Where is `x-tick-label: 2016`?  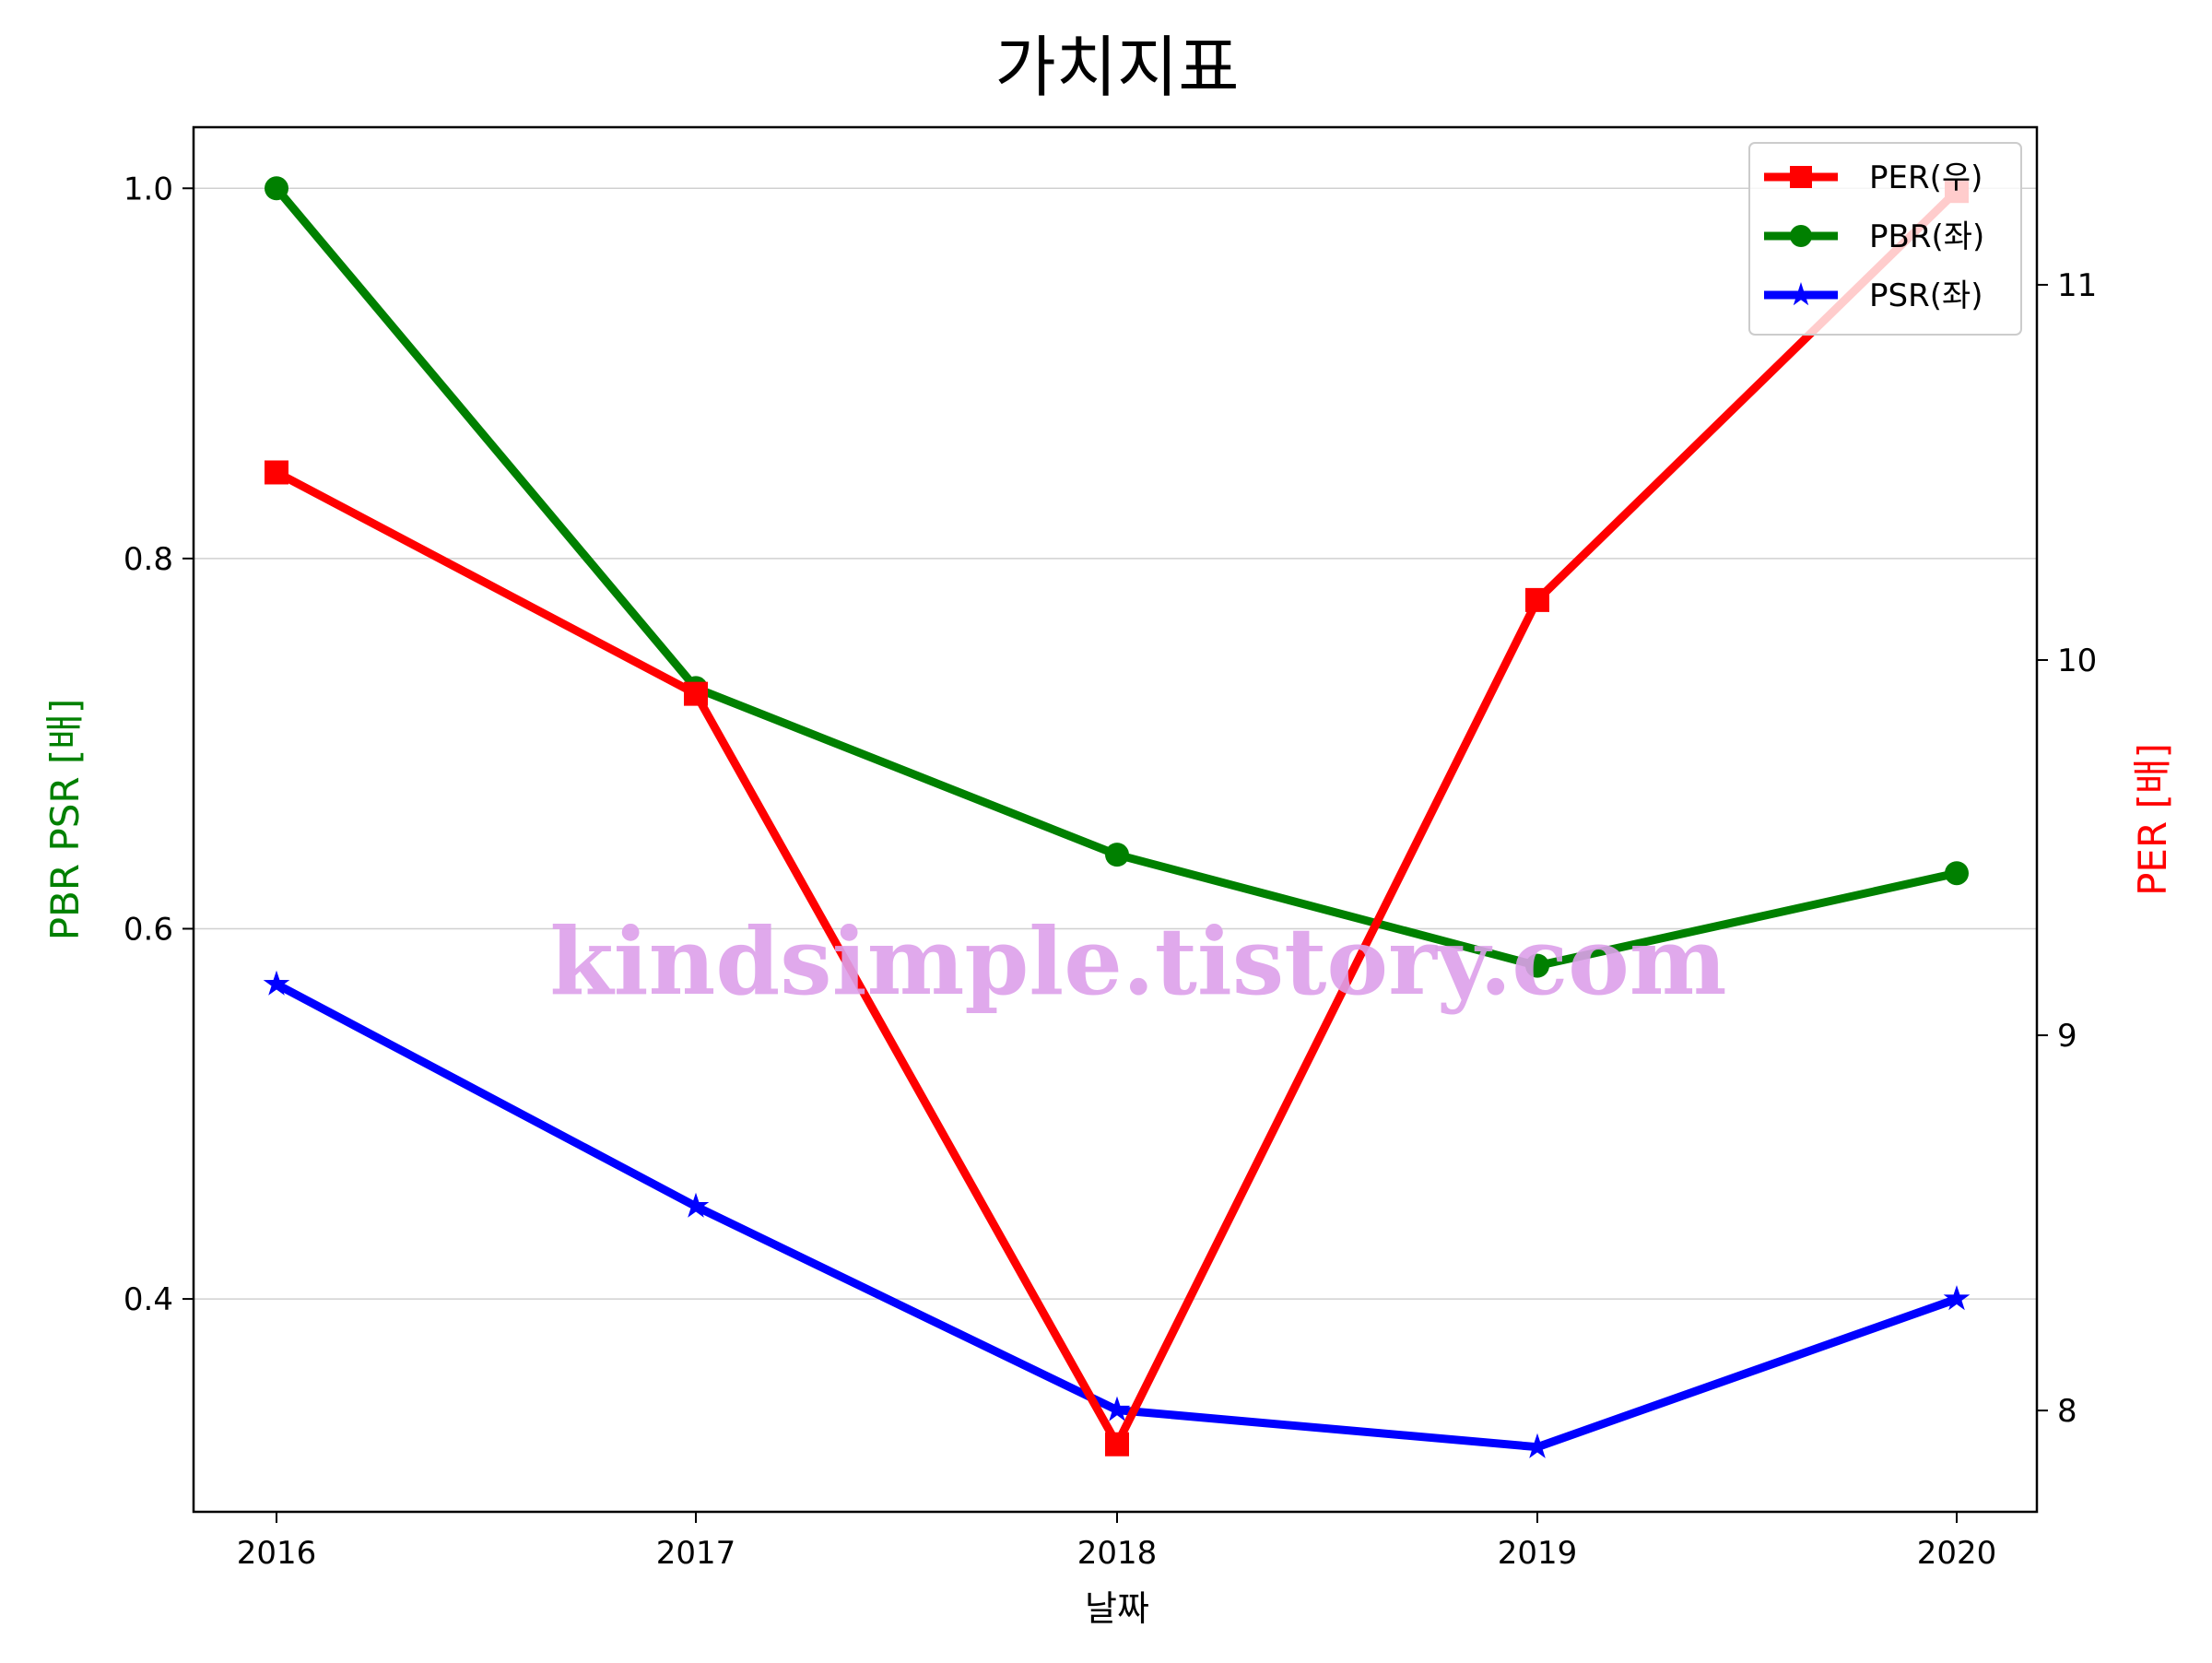 x-tick-label: 2016 is located at coordinates (277, 1553).